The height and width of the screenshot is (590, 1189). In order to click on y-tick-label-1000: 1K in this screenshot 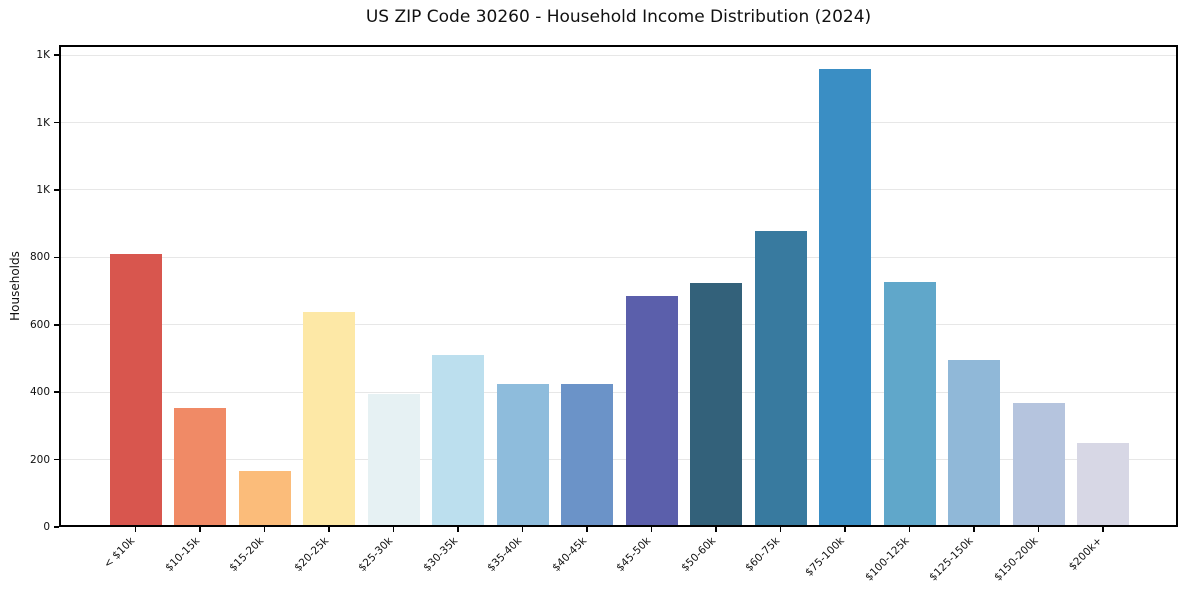, I will do `click(43, 189)`.